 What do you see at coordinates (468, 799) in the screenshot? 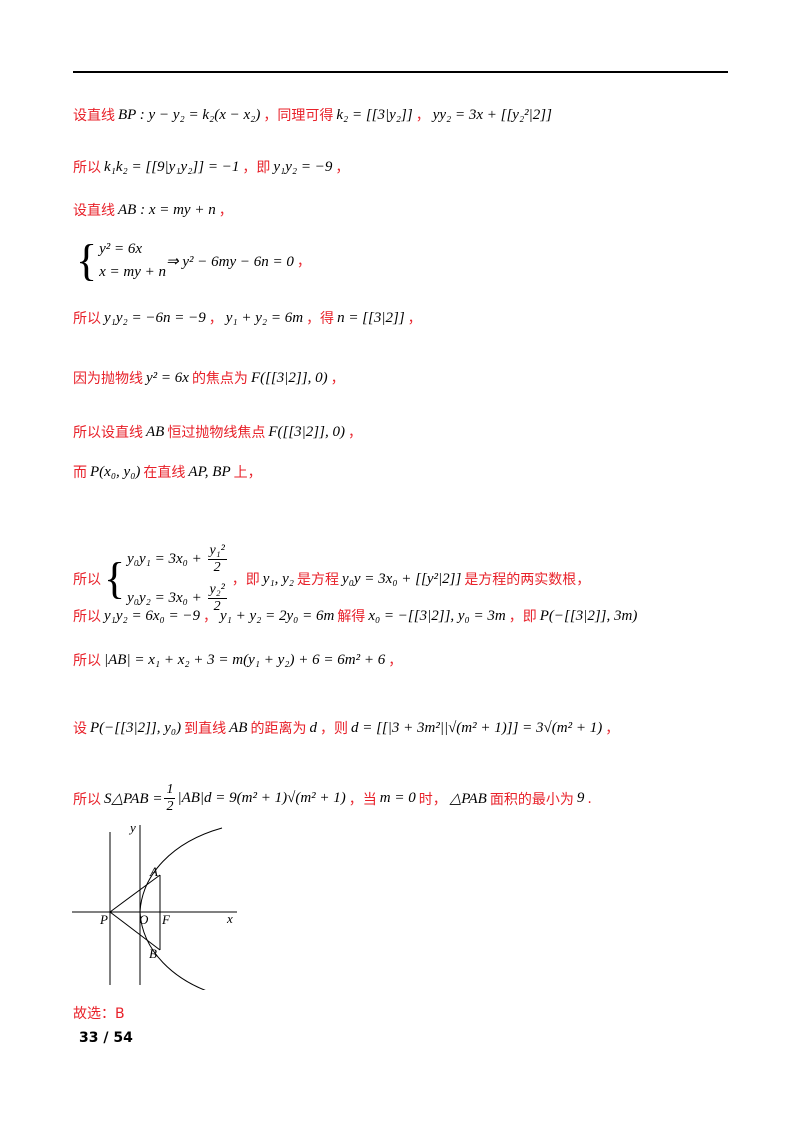
I see `math-expression: △PAB` at bounding box center [468, 799].